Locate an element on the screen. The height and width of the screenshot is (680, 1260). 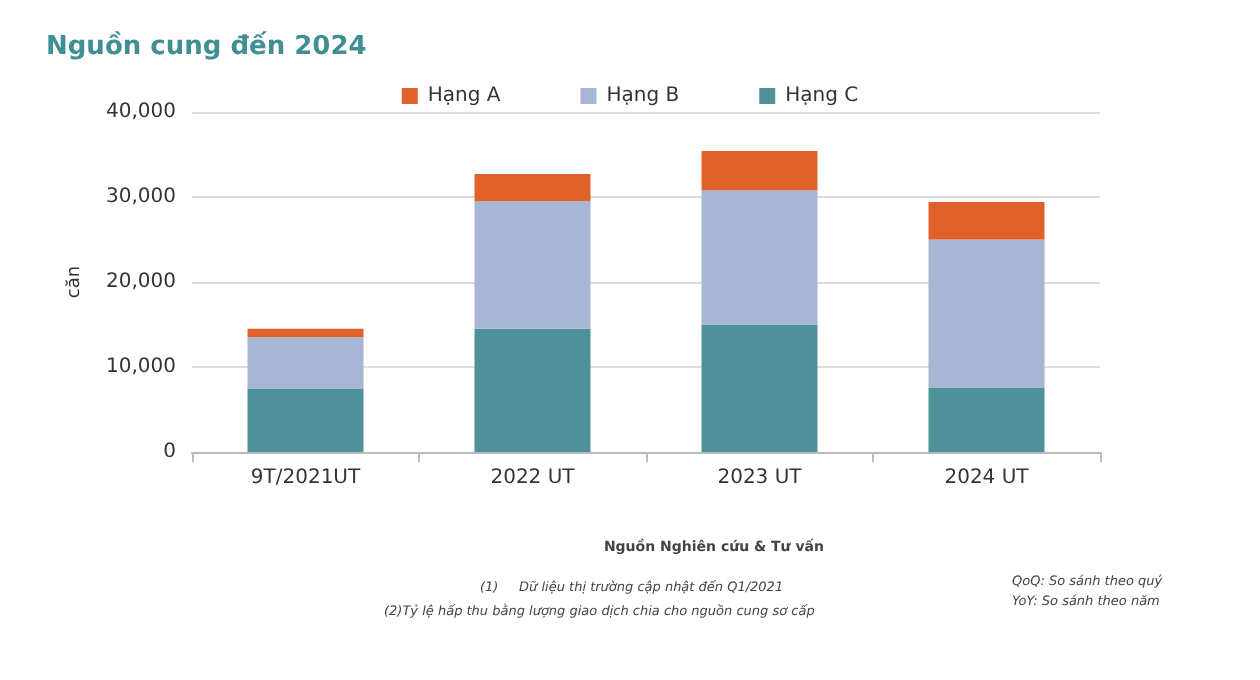
x-tick-label: 2024 UT is located at coordinates (987, 478).